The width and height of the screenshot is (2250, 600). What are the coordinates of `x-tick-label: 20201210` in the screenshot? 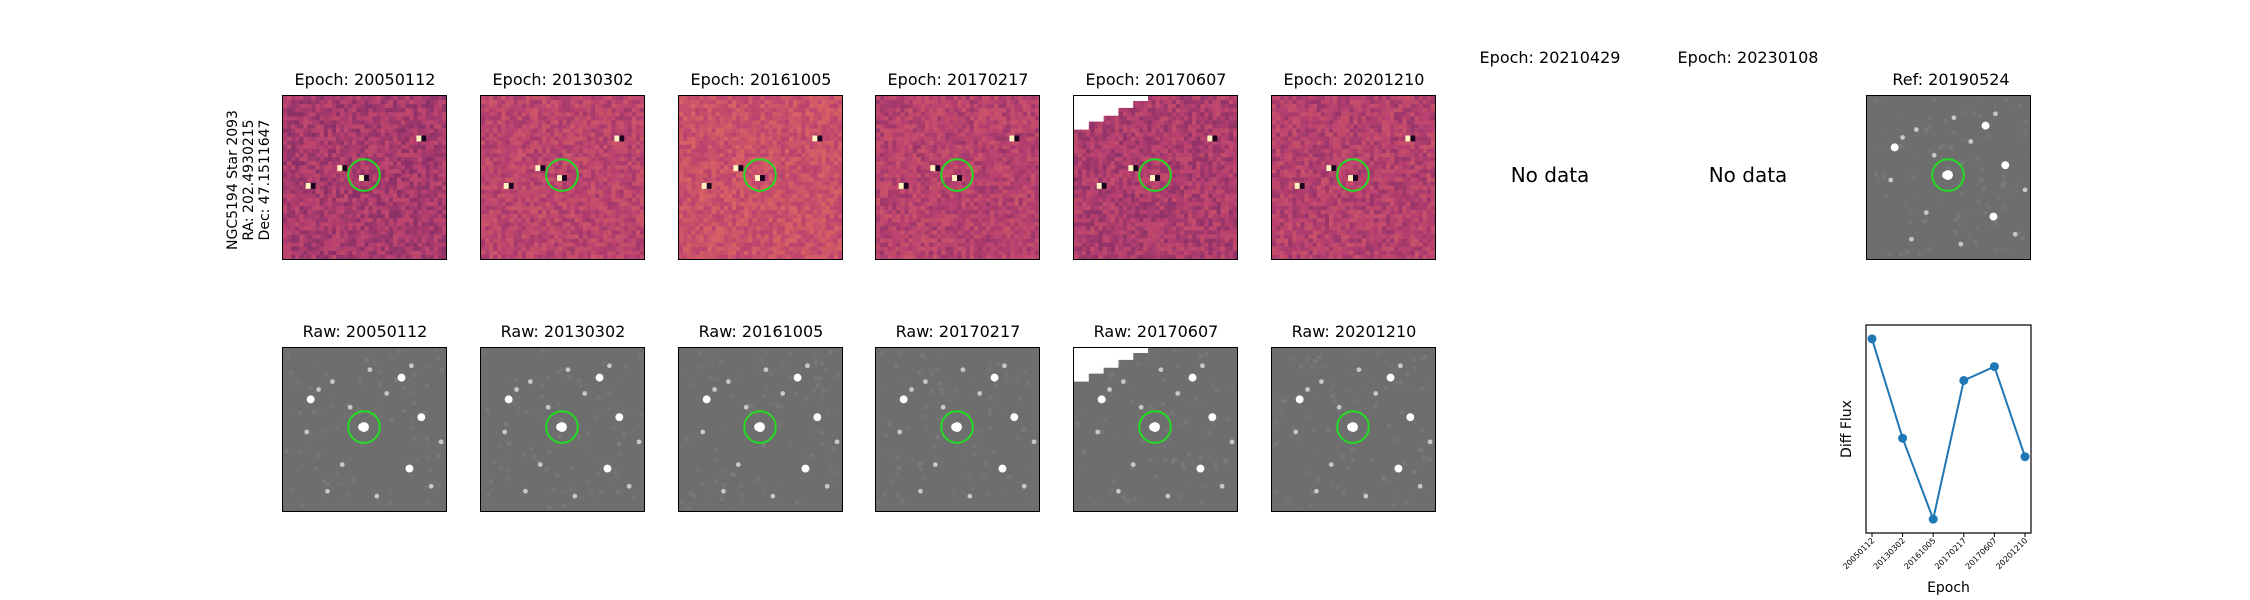 It's located at (2011, 553).